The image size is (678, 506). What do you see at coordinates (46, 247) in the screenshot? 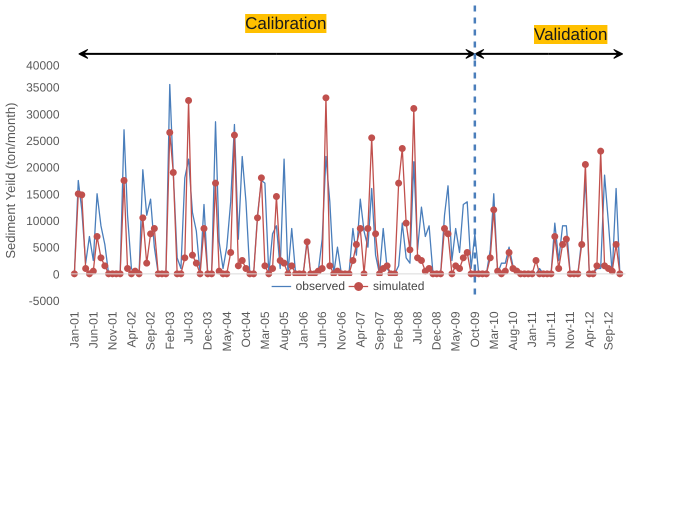
I see `y-tick-label: 5000` at bounding box center [46, 247].